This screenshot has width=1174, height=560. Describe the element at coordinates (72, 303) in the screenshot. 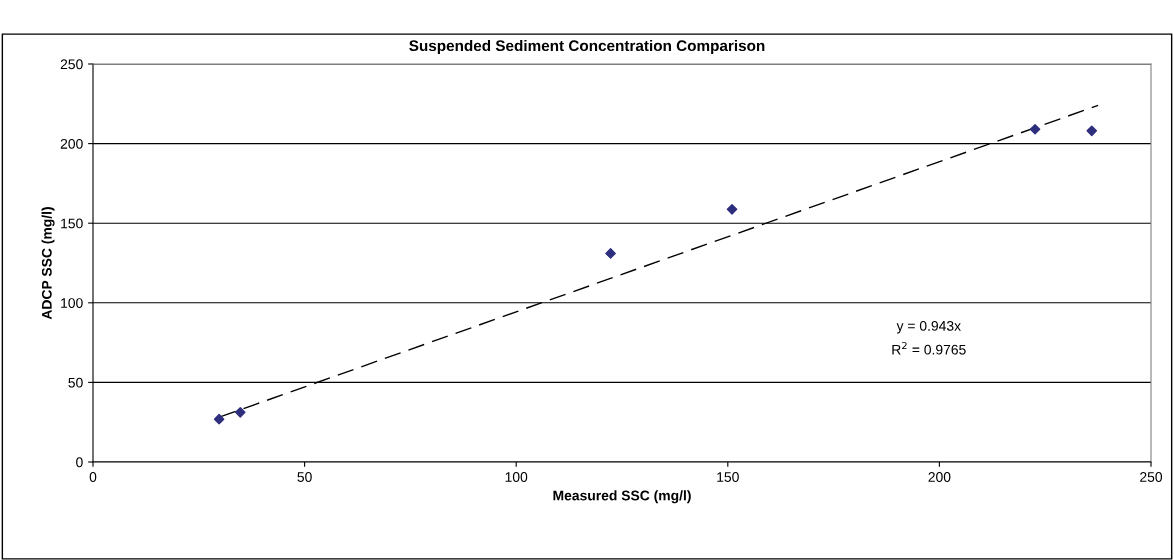

I see `y-tick-label: 100` at that location.